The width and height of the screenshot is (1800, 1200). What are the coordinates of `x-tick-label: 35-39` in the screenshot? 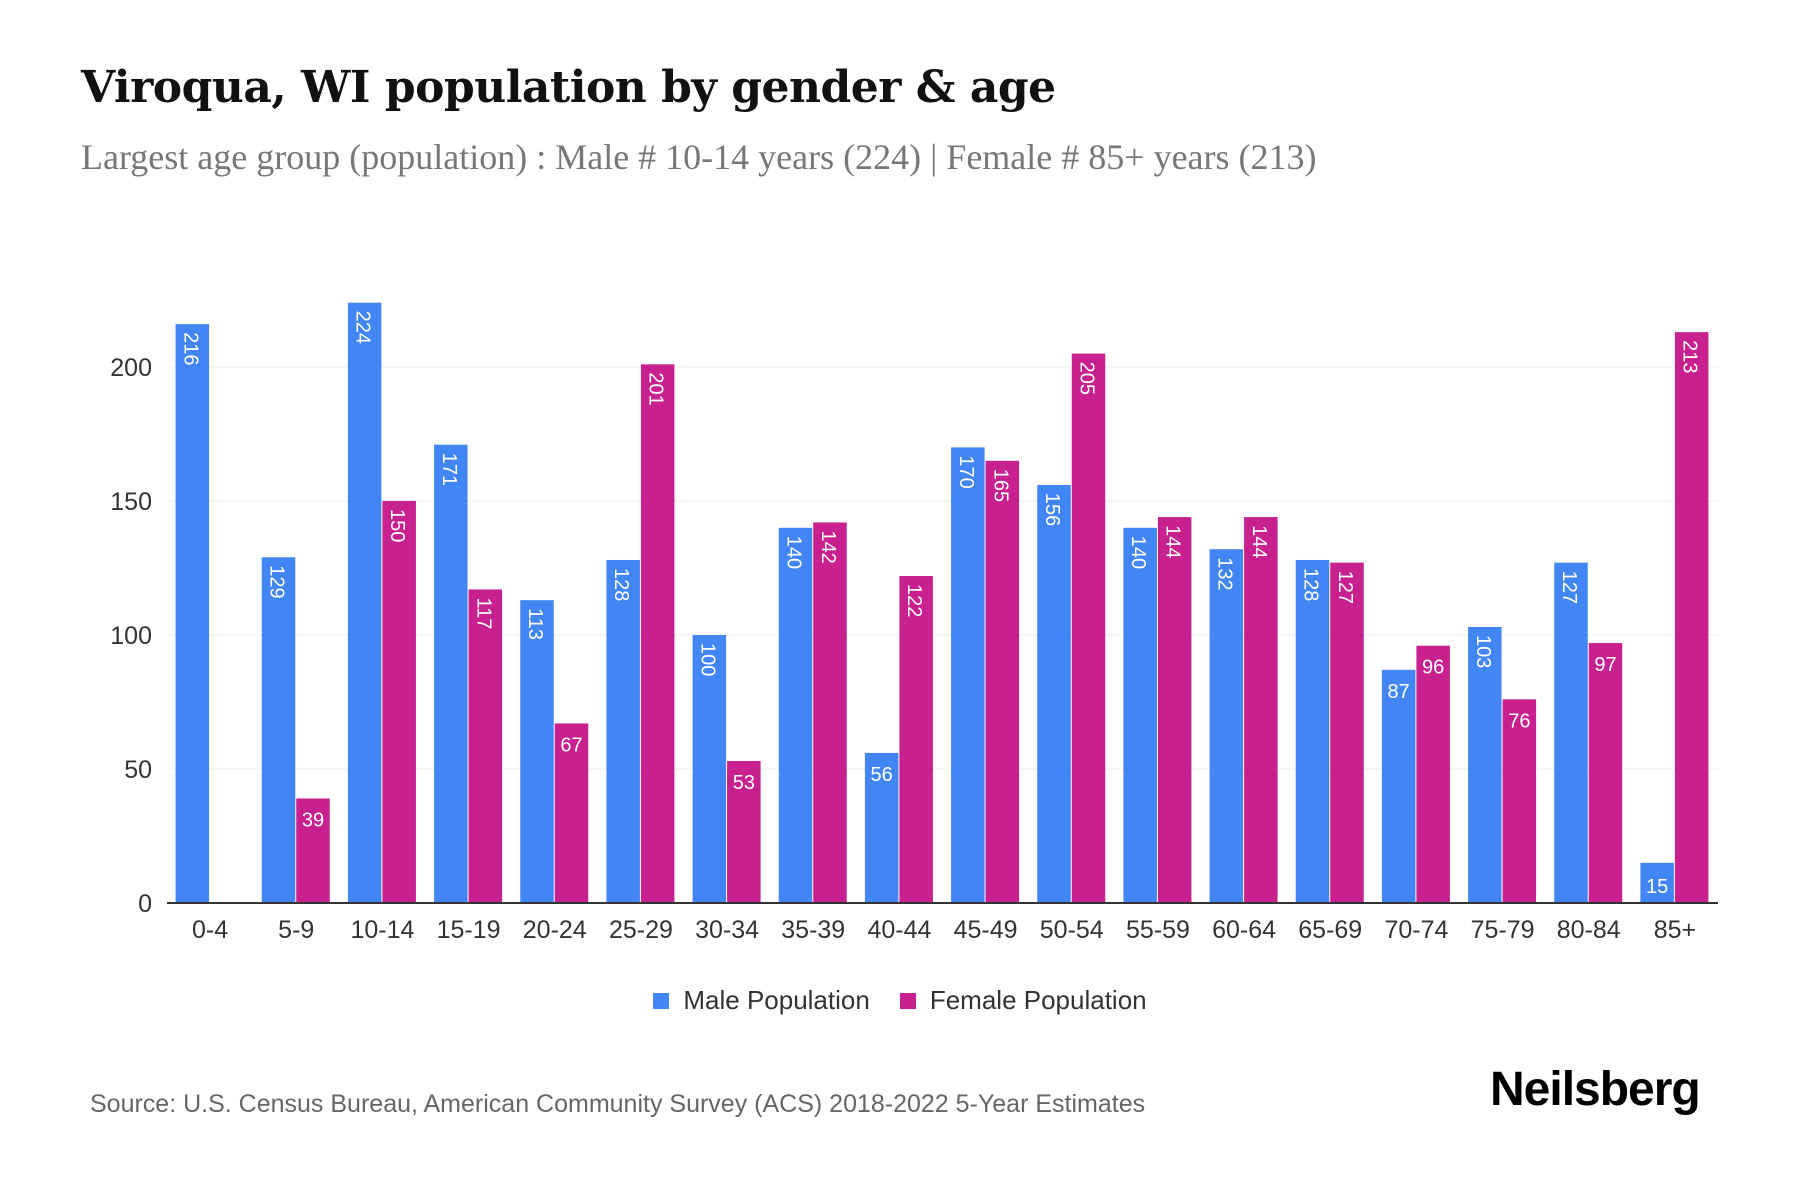 It's located at (813, 930).